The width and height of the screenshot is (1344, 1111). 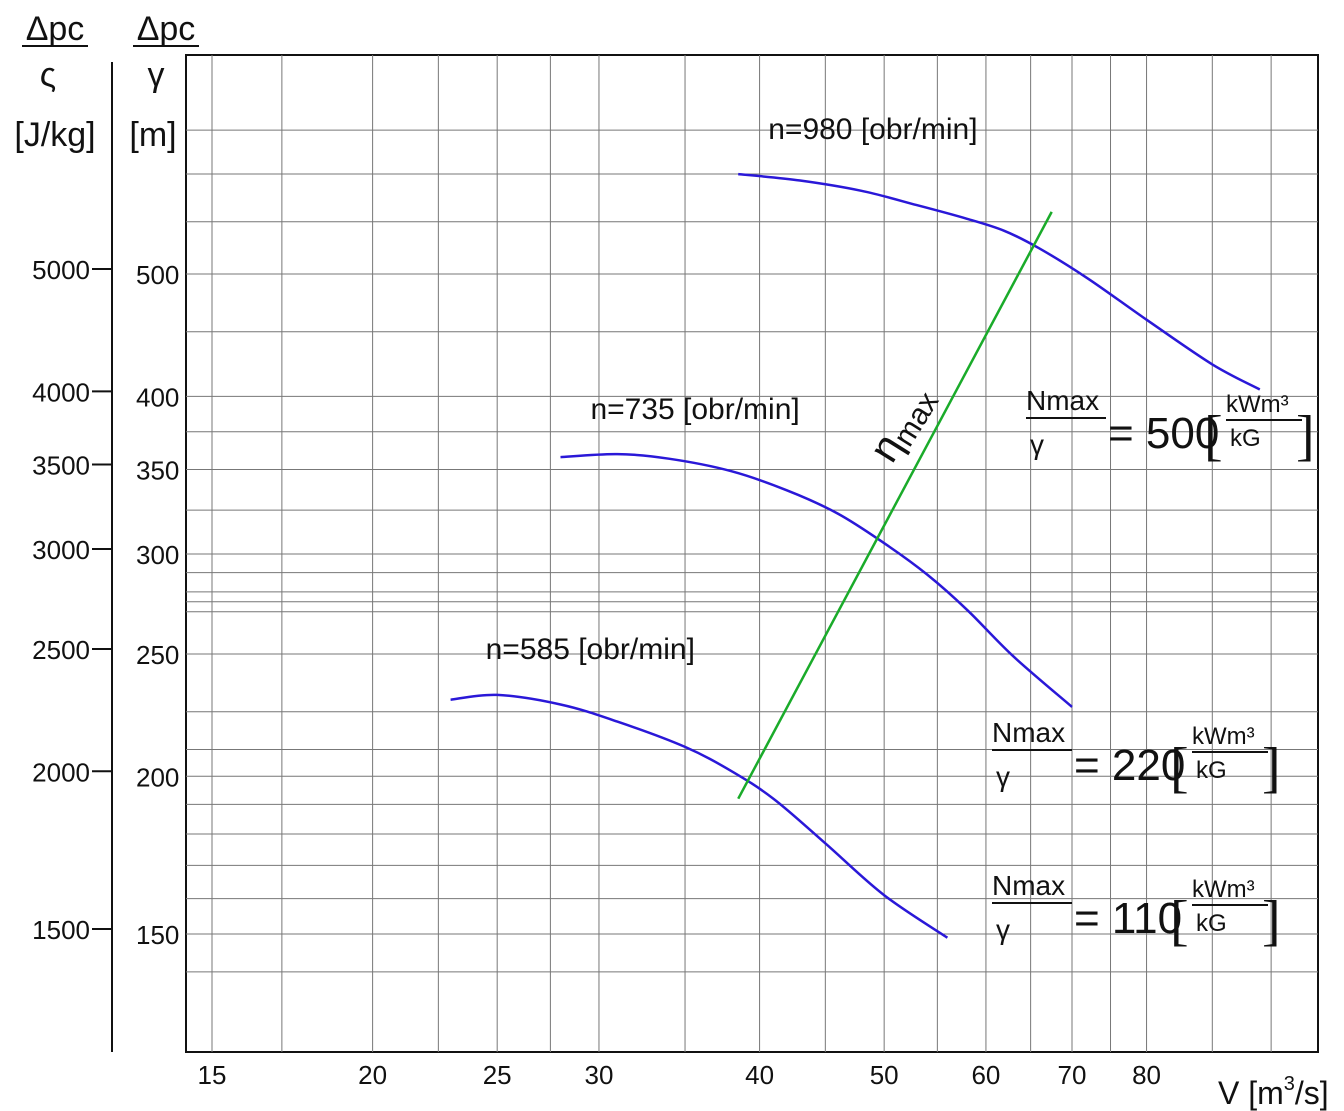 What do you see at coordinates (157, 397) in the screenshot?
I see `head-tick-label: 400` at bounding box center [157, 397].